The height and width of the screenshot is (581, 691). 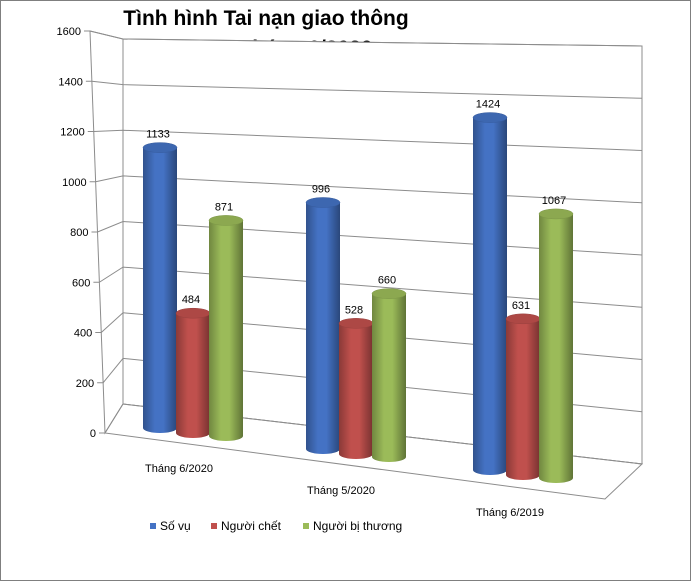 What do you see at coordinates (265, 18) in the screenshot?
I see `chart-title-line-1: Tình hình Tai nạn giao thông` at bounding box center [265, 18].